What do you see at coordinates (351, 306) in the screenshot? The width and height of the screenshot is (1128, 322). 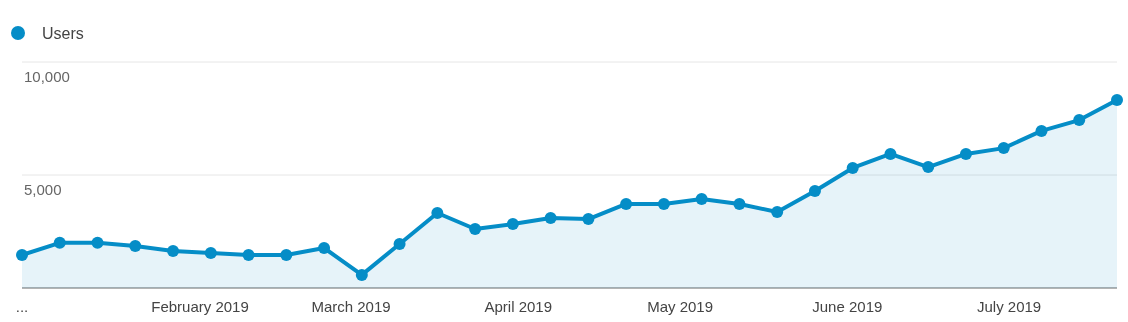 I see `x-tick-label: March 2019` at bounding box center [351, 306].